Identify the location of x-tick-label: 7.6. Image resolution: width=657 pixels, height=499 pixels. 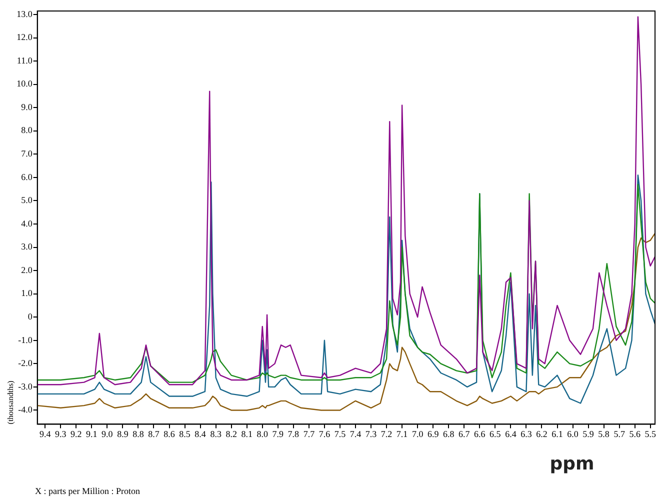
(324, 433).